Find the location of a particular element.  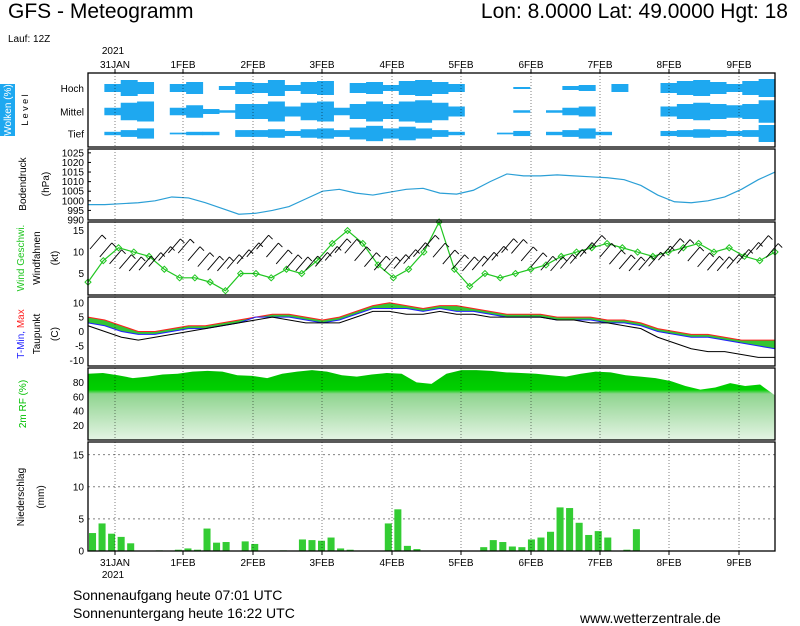

humidity-tick-label: 80 is located at coordinates (79, 383).